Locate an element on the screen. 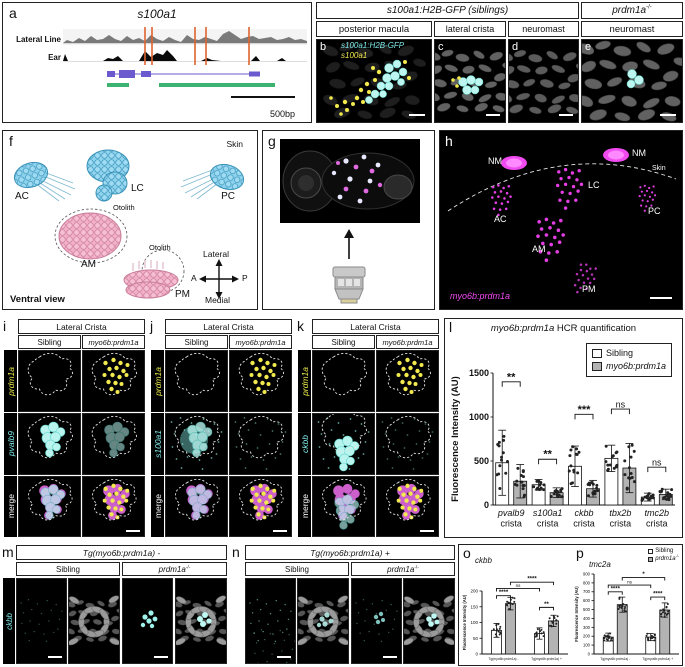 The image size is (685, 667). panel-g-letter: g is located at coordinates (272, 141).